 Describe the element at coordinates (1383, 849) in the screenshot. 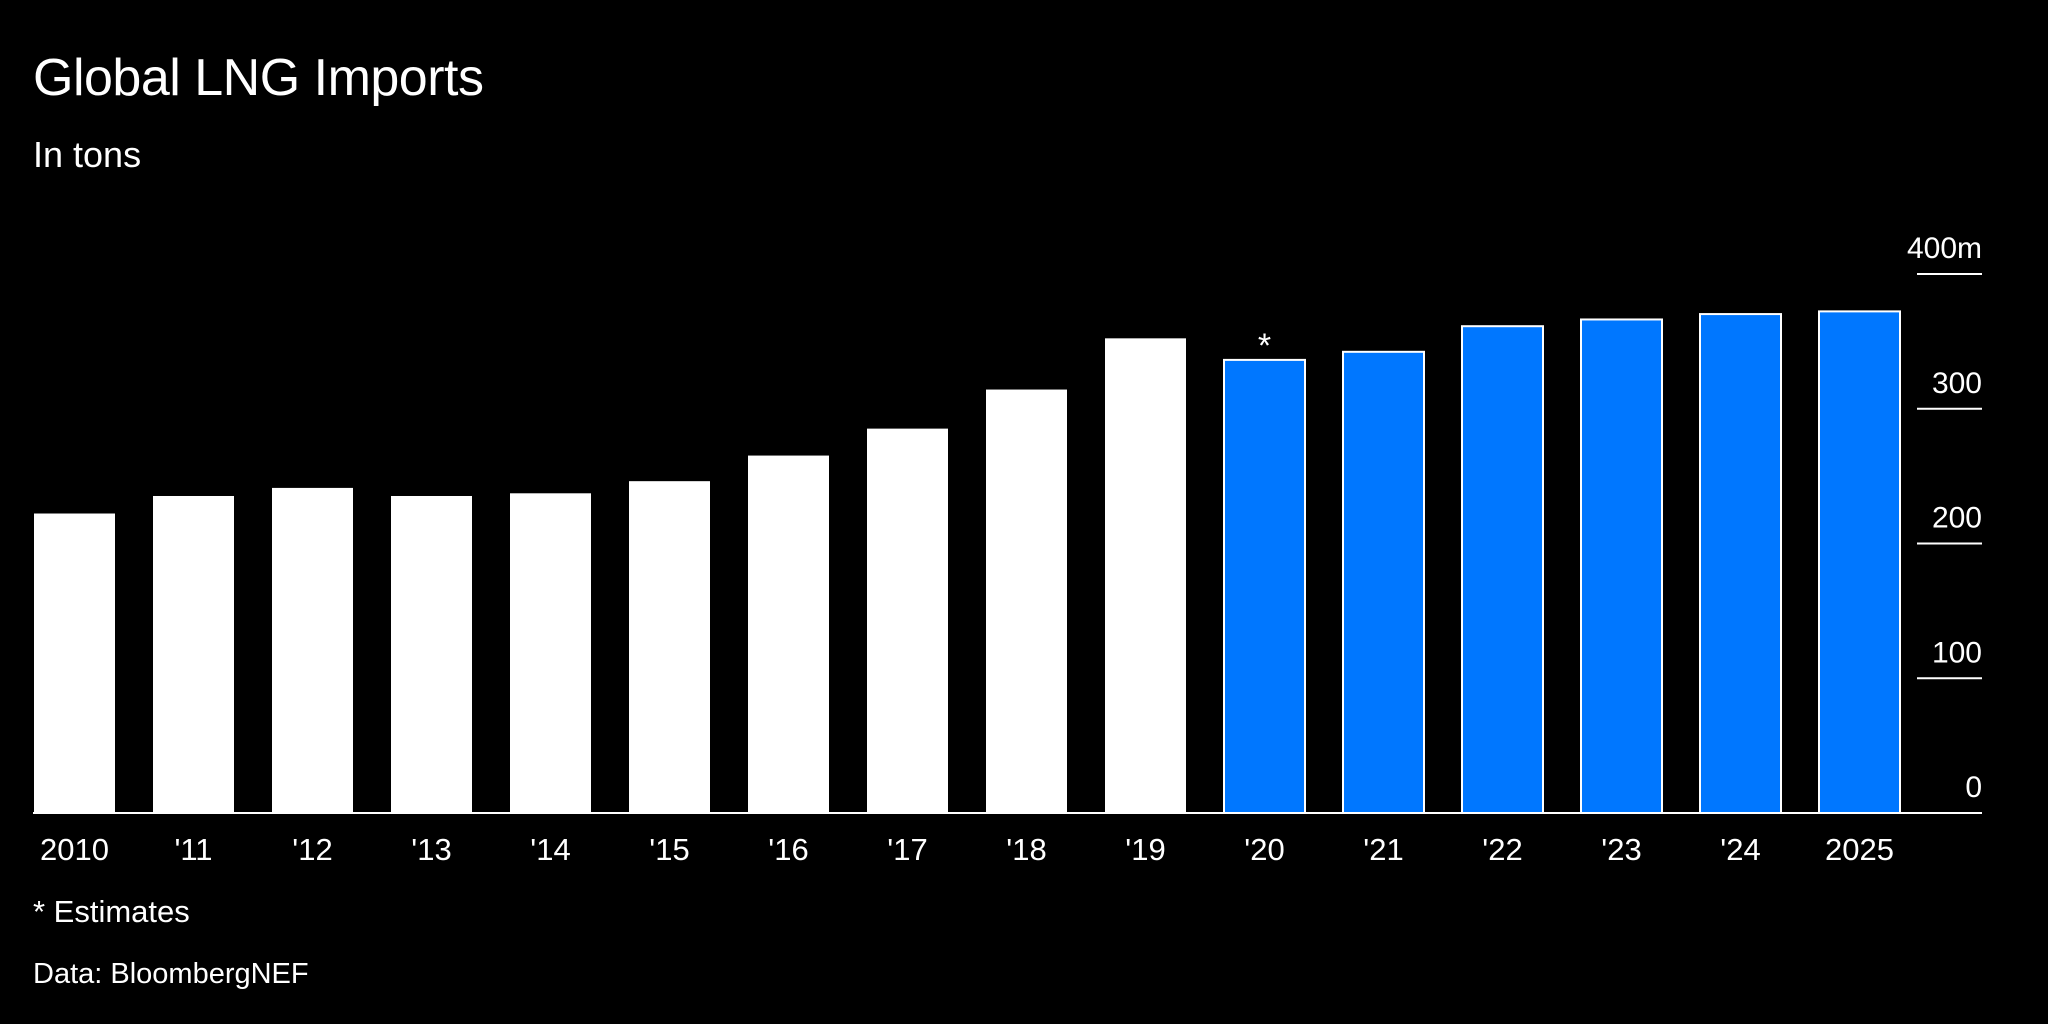

I see `x-tick-label: '21` at that location.